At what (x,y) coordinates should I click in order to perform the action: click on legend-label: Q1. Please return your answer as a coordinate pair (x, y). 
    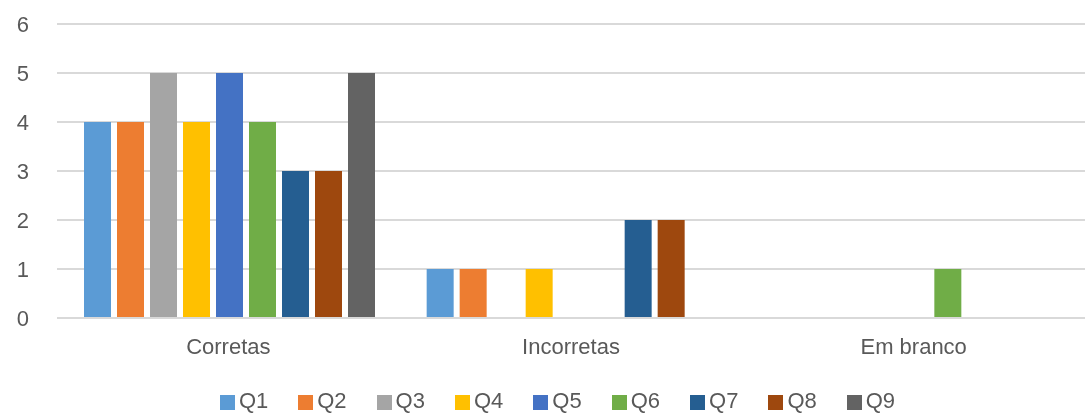
    Looking at the image, I should click on (253, 400).